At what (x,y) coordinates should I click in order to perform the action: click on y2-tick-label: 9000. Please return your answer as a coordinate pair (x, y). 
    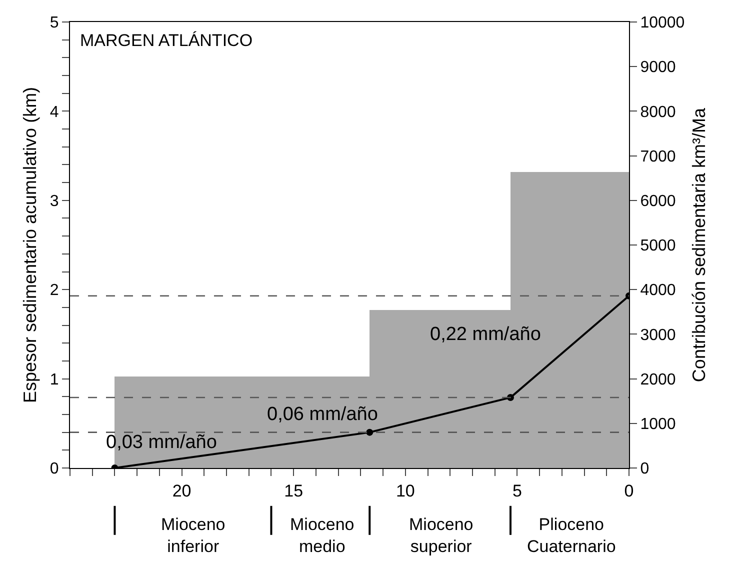
    Looking at the image, I should click on (658, 67).